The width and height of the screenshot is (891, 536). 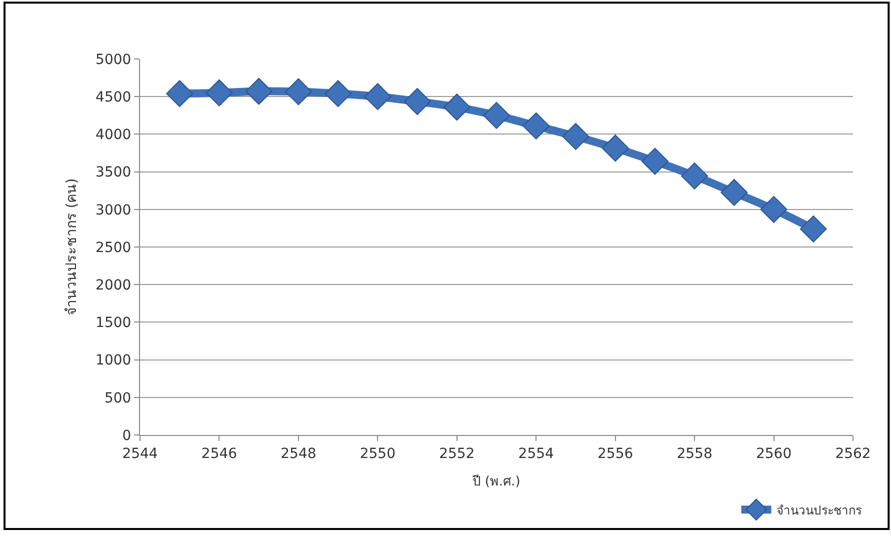 I want to click on x-tick-label: 2546, so click(x=219, y=454).